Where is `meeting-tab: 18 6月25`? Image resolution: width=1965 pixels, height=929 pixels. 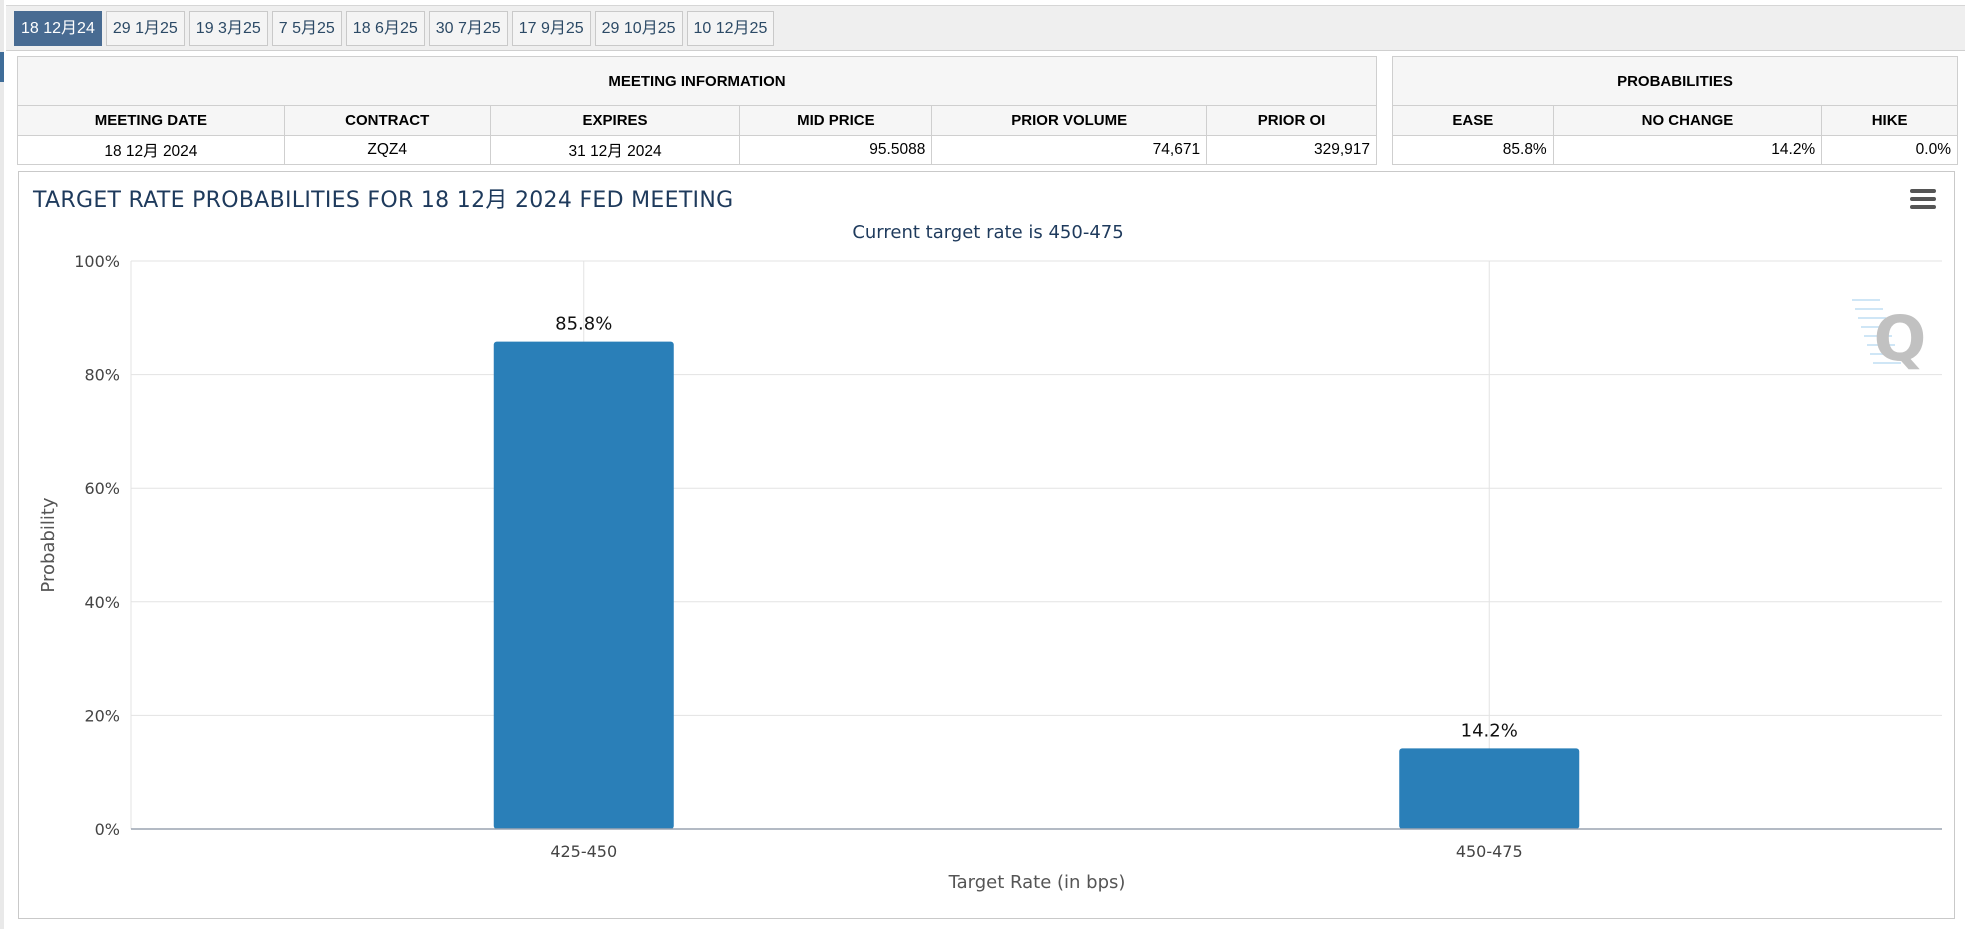 meeting-tab: 18 6月25 is located at coordinates (385, 28).